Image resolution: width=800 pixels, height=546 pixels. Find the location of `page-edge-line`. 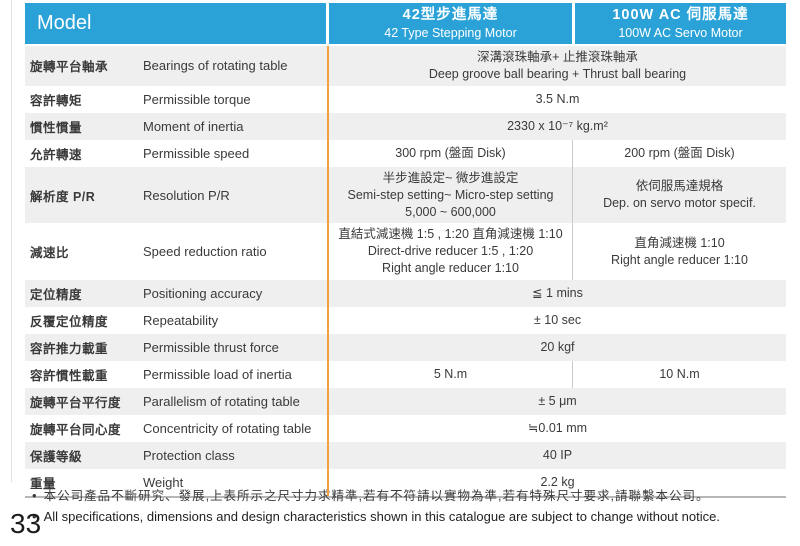

page-edge-line is located at coordinates (11, 241).